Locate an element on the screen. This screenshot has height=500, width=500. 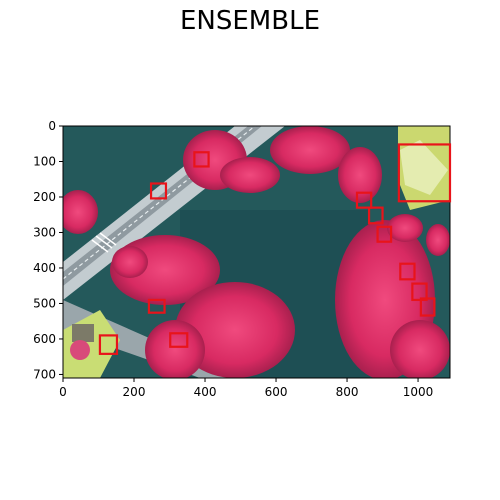
x-tick-label: 1000 is located at coordinates (418, 392).